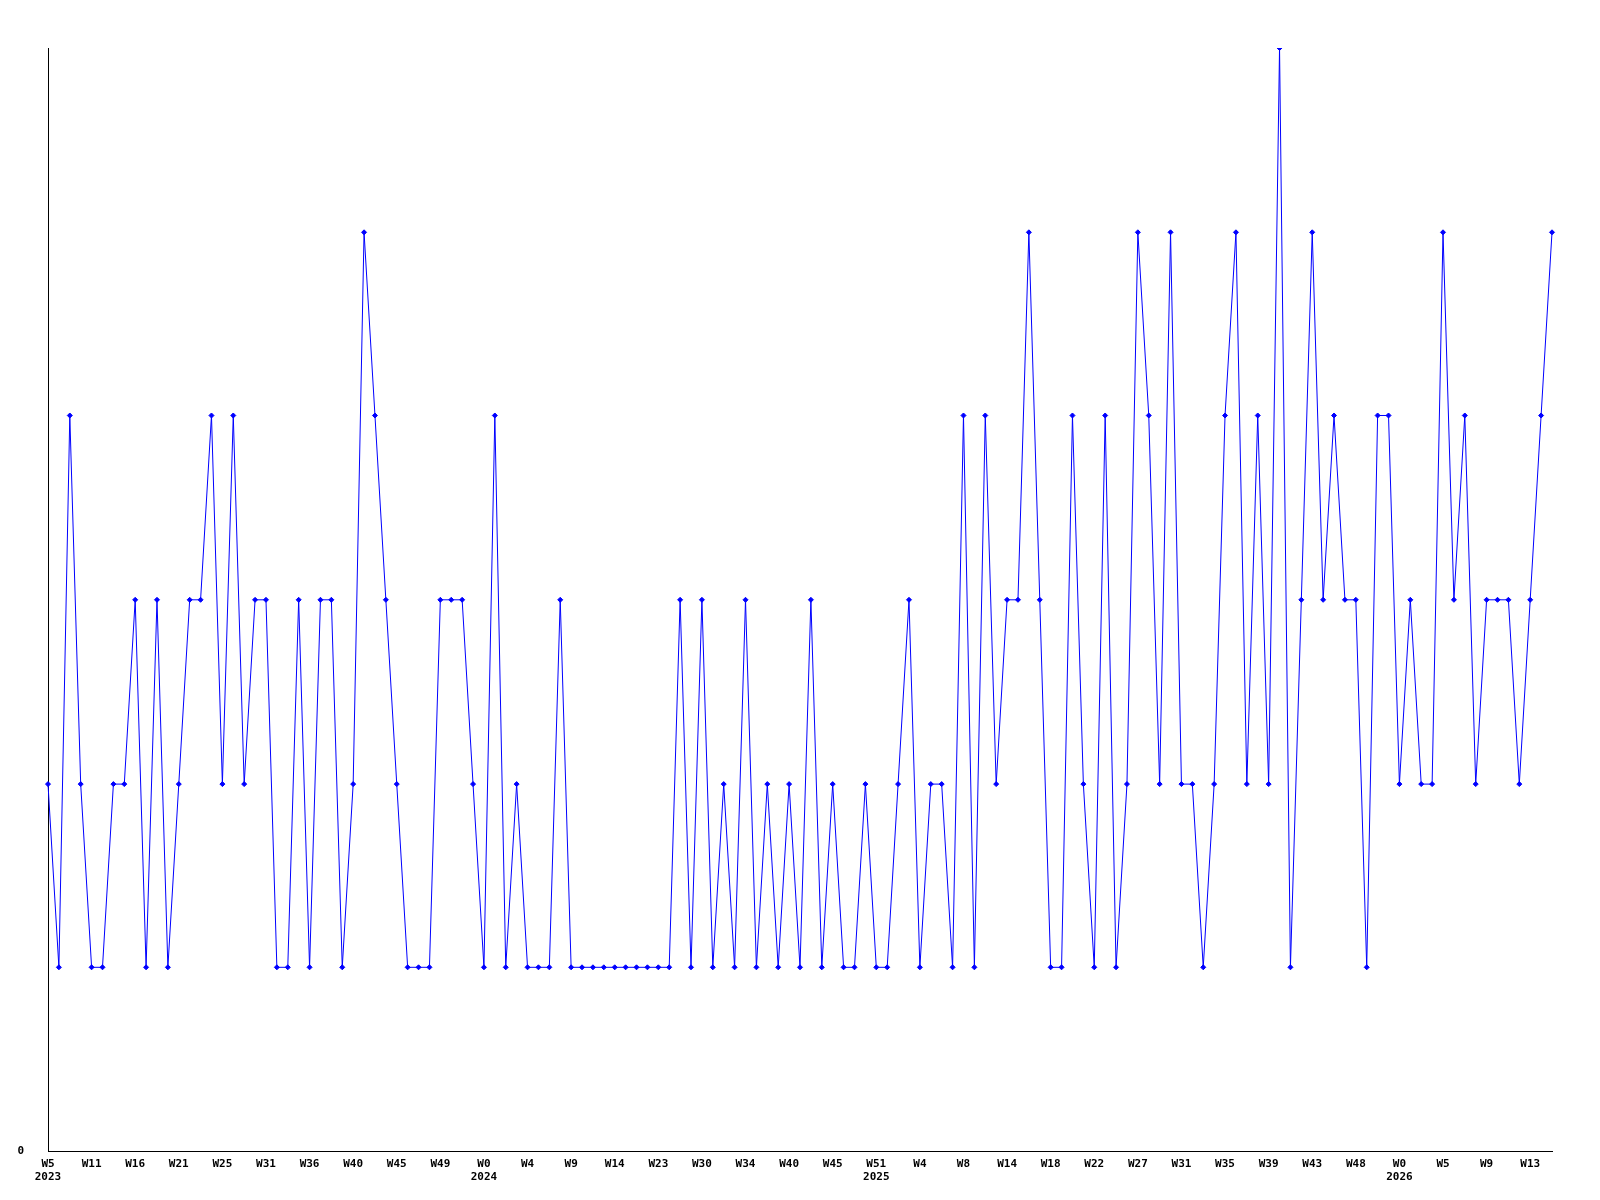 This screenshot has width=1600, height=1200. What do you see at coordinates (1312, 1164) in the screenshot?
I see `x-tick-label: W43` at bounding box center [1312, 1164].